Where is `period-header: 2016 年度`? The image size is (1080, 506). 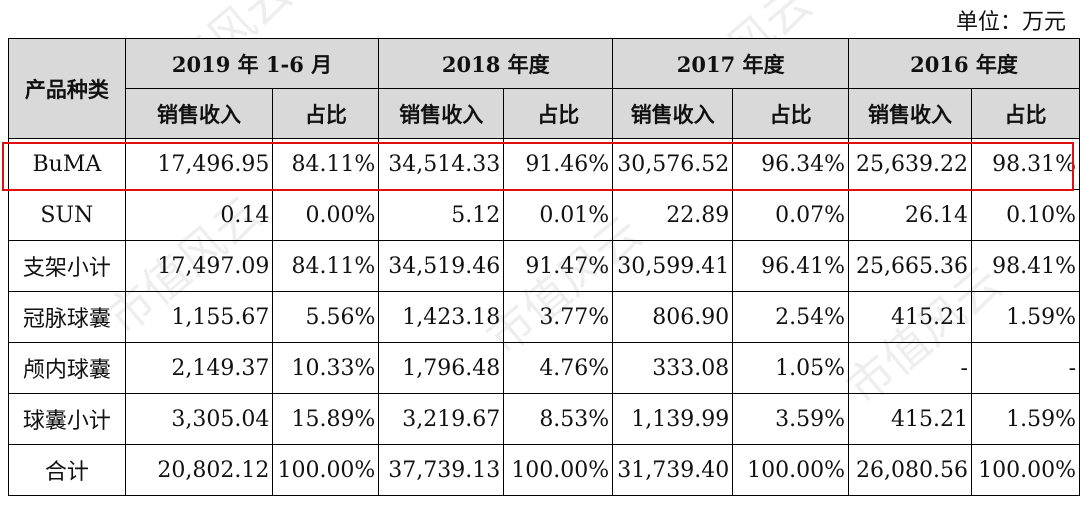 period-header: 2016 年度 is located at coordinates (964, 63).